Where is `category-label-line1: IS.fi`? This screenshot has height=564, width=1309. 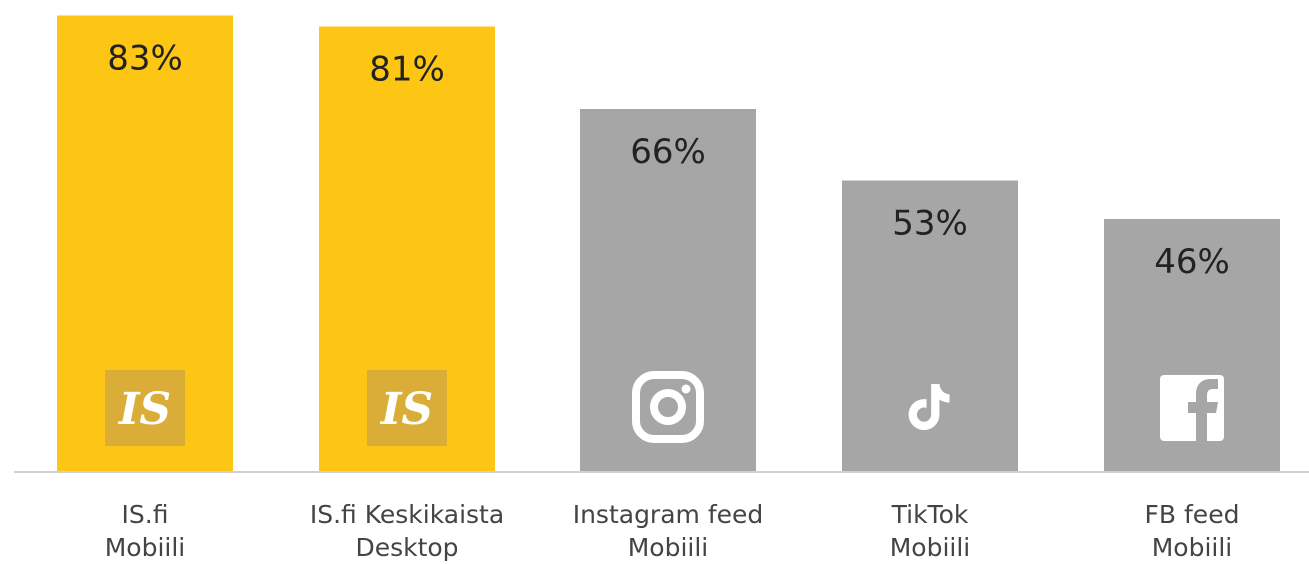
category-label-line1: IS.fi is located at coordinates (145, 514).